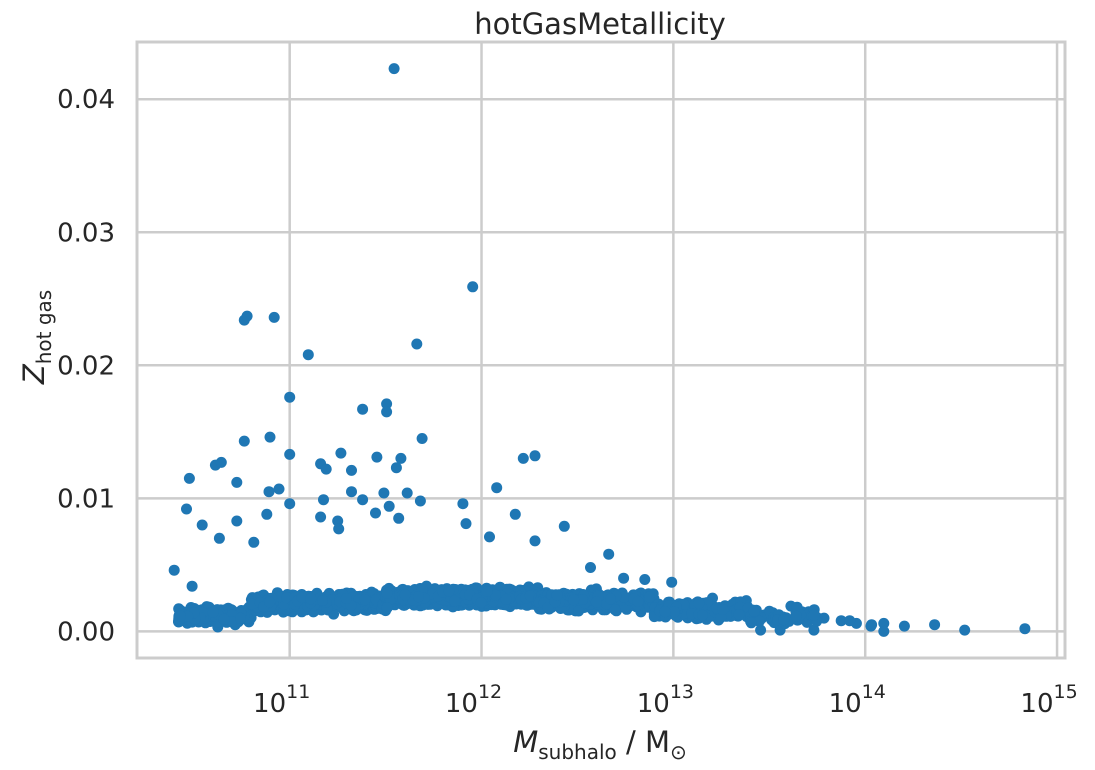 The image size is (1095, 770). Describe the element at coordinates (36, 337) in the screenshot. I see `y-axis-label: Zhot gas` at that location.